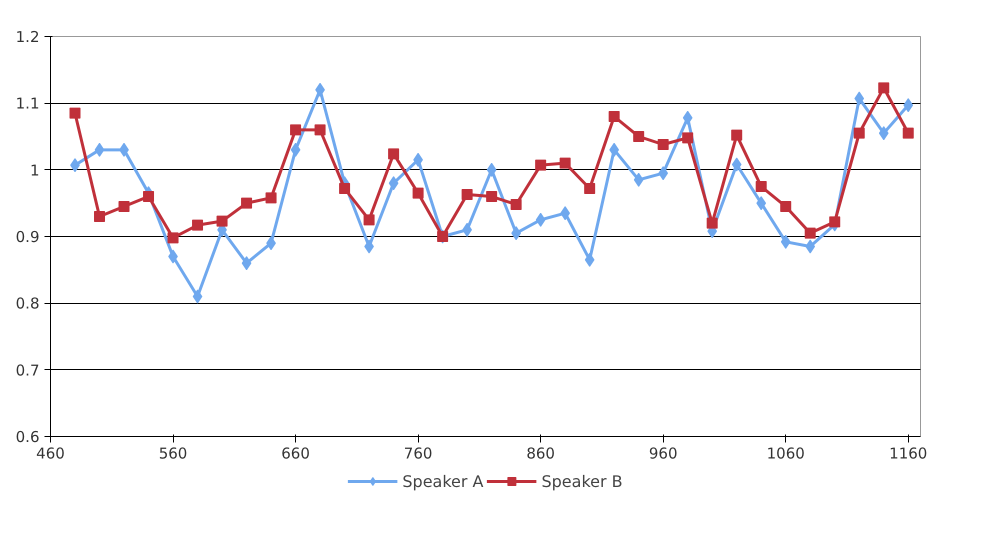 Image resolution: width=994 pixels, height=534 pixels. I want to click on legend-label: Speaker A, so click(443, 481).